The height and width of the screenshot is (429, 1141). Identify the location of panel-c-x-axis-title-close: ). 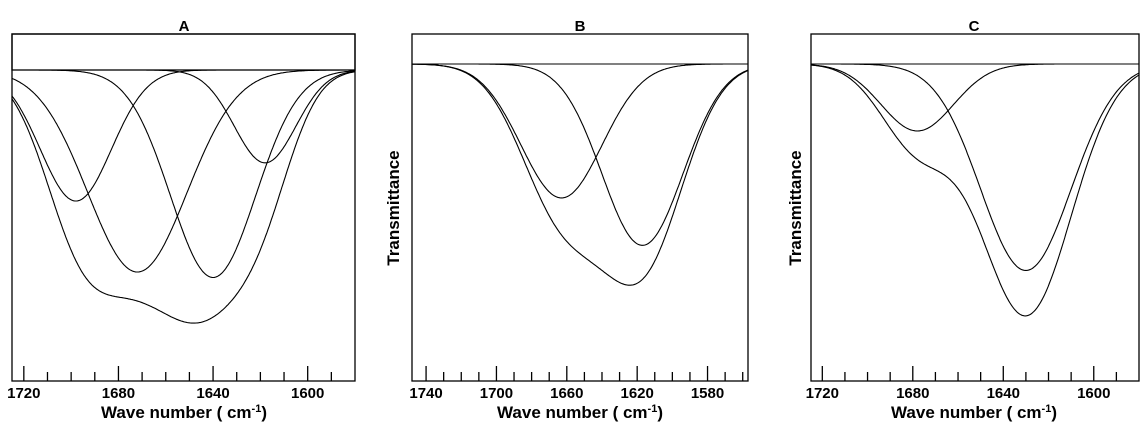
(1054, 412).